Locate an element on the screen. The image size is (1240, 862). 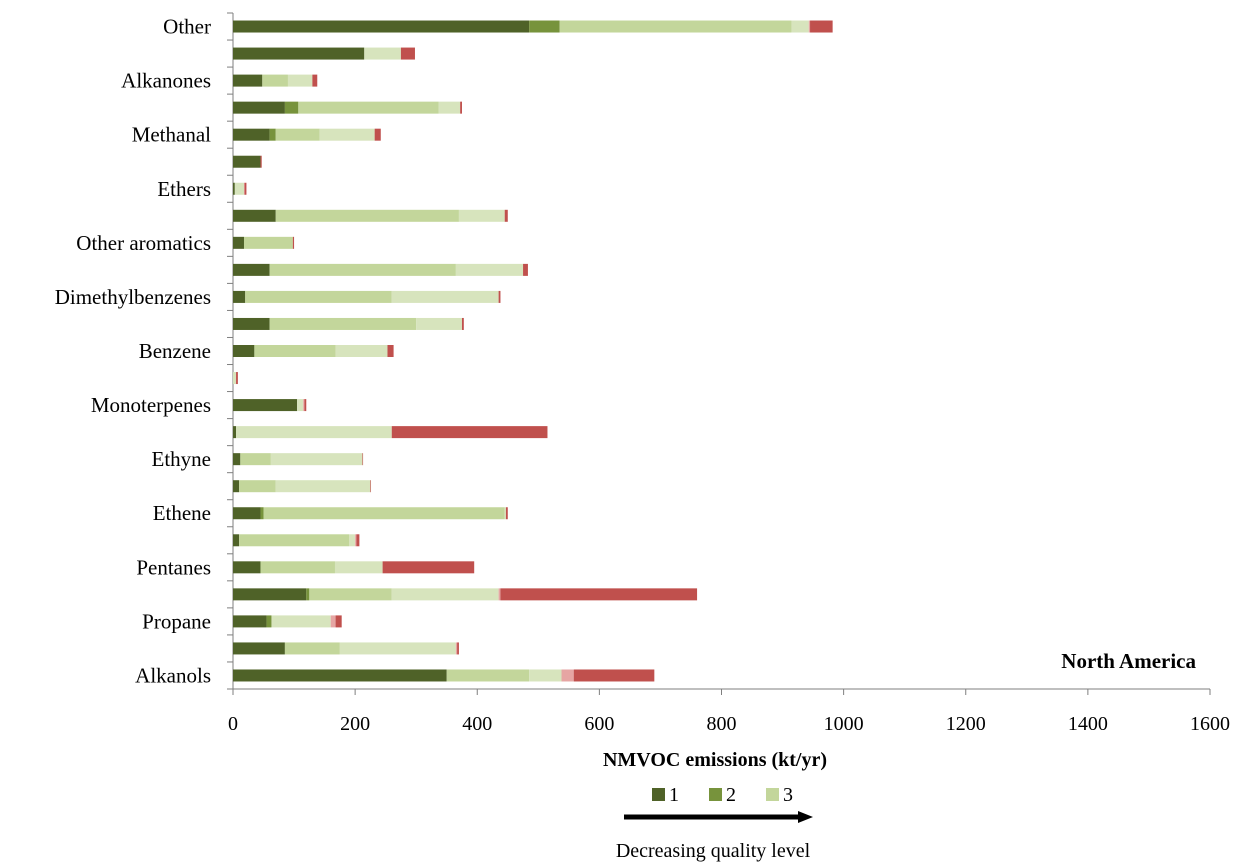
category-label: Benzene is located at coordinates (175, 351).